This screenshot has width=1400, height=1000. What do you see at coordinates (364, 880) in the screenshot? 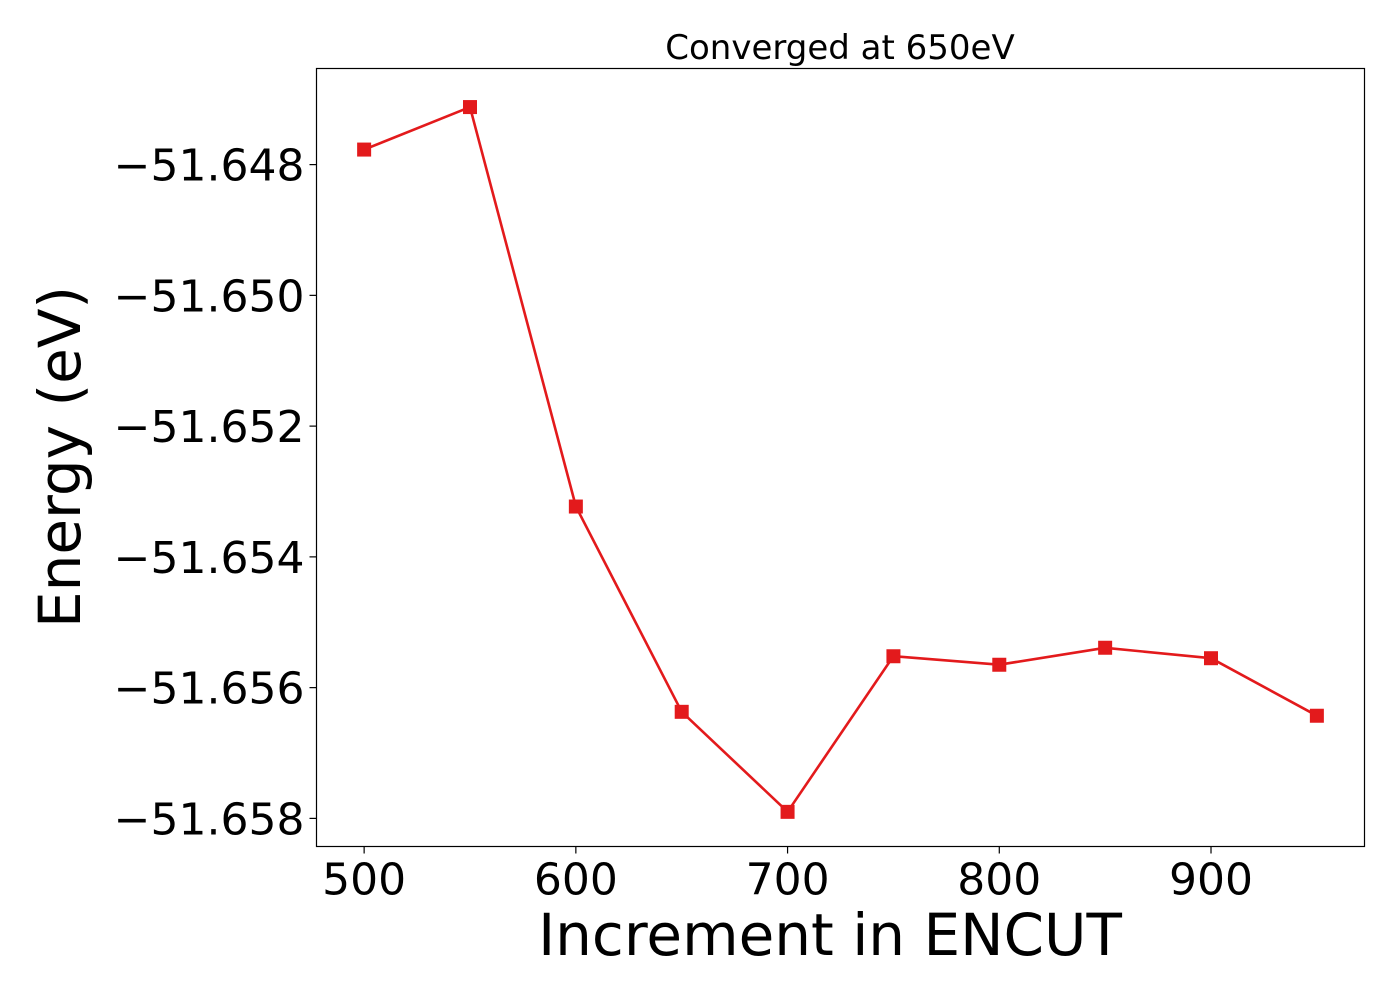
I see `x-tick-label: 500` at bounding box center [364, 880].